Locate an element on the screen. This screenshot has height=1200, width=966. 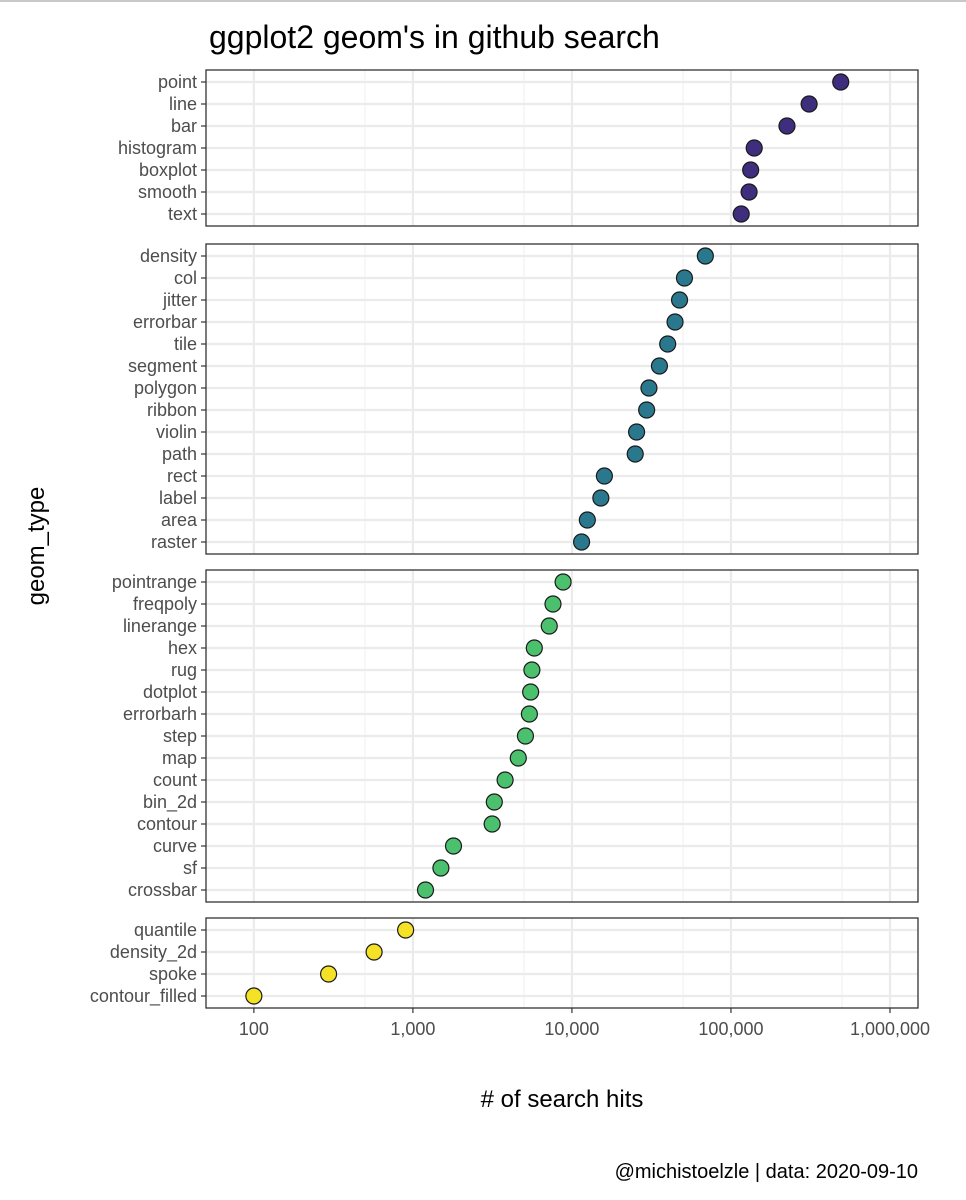
y-tick-label-count: count is located at coordinates (175, 780).